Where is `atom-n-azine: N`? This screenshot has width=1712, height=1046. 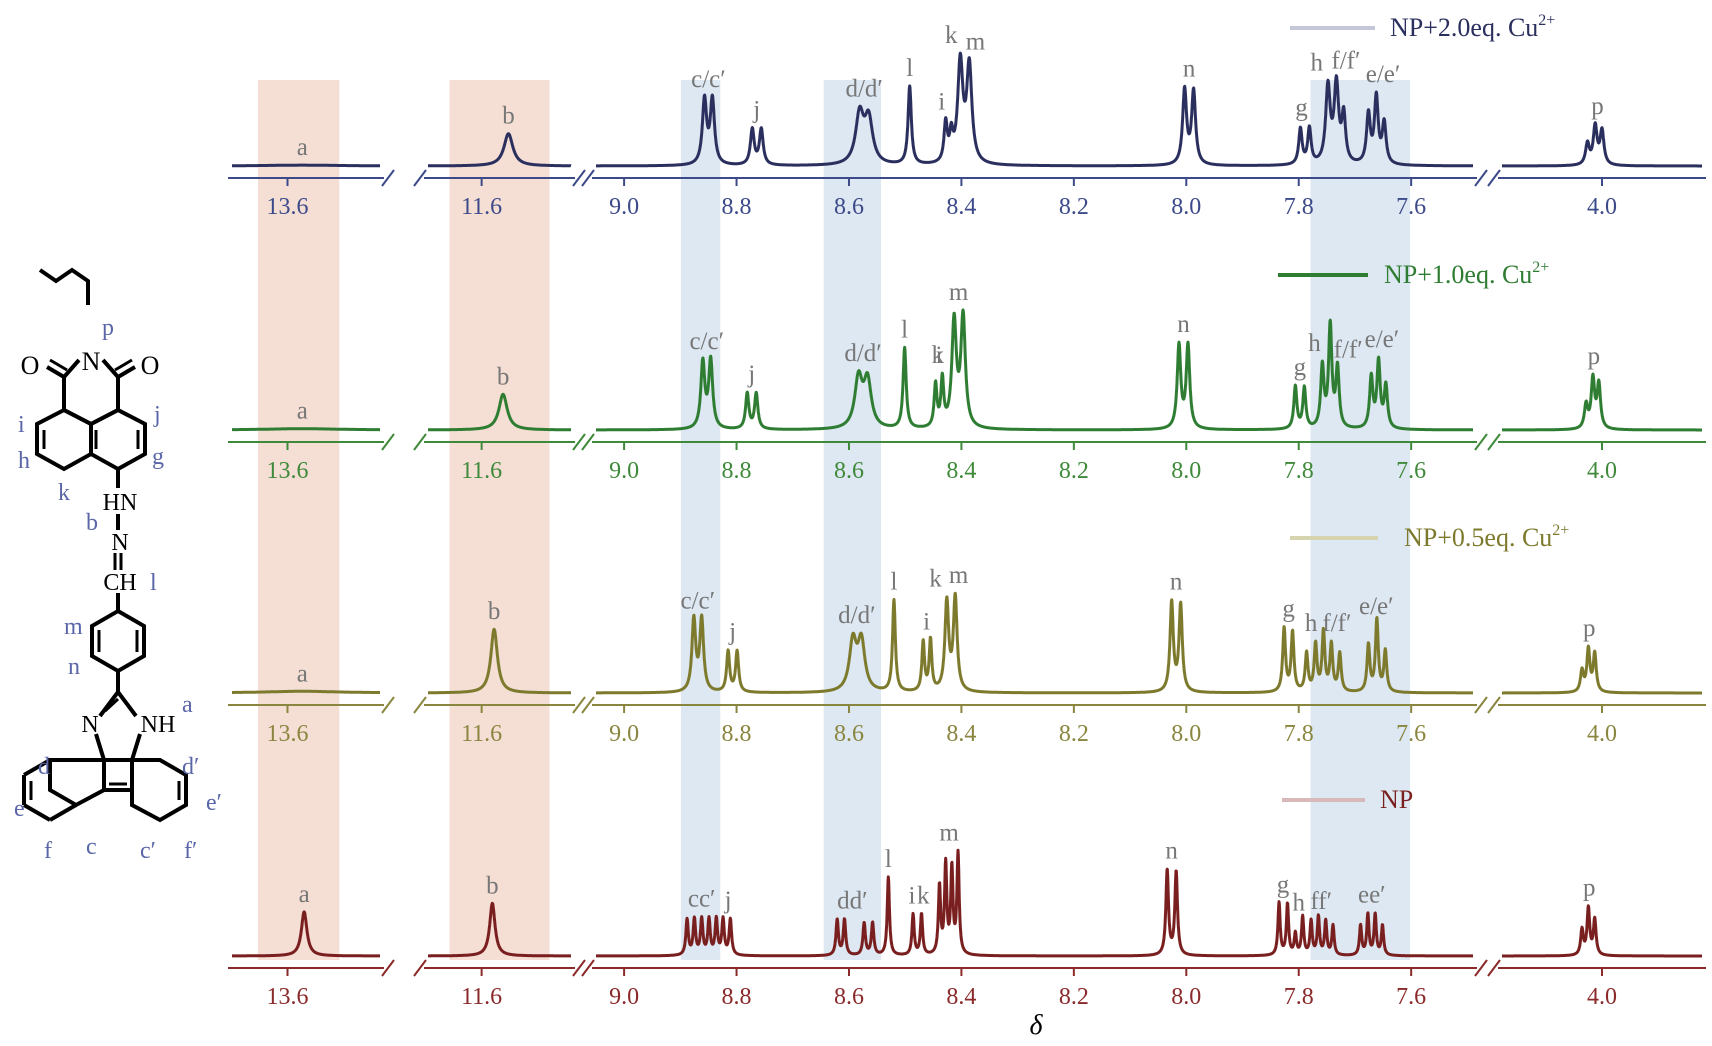
atom-n-azine: N is located at coordinates (119, 543).